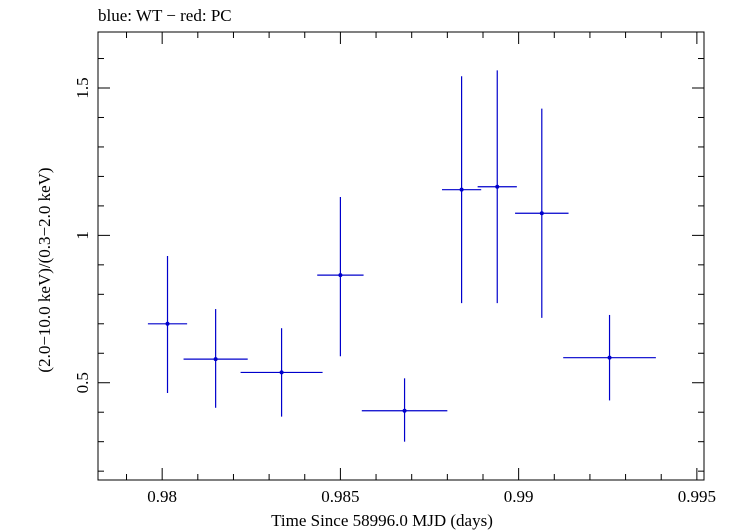  I want to click on x-axis-label: Time Since 58996.0 MJD (days), so click(382, 520).